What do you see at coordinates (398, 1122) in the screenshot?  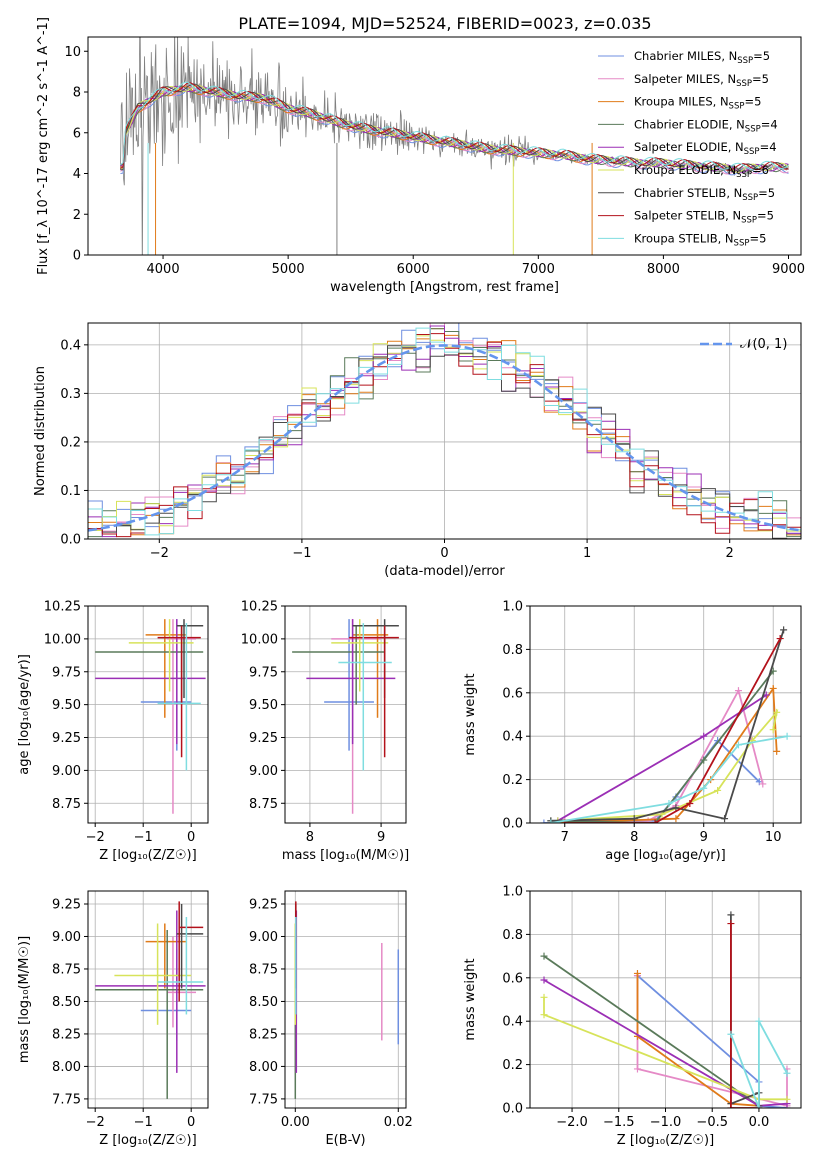 I see `x-tick-label: 0.02` at bounding box center [398, 1122].